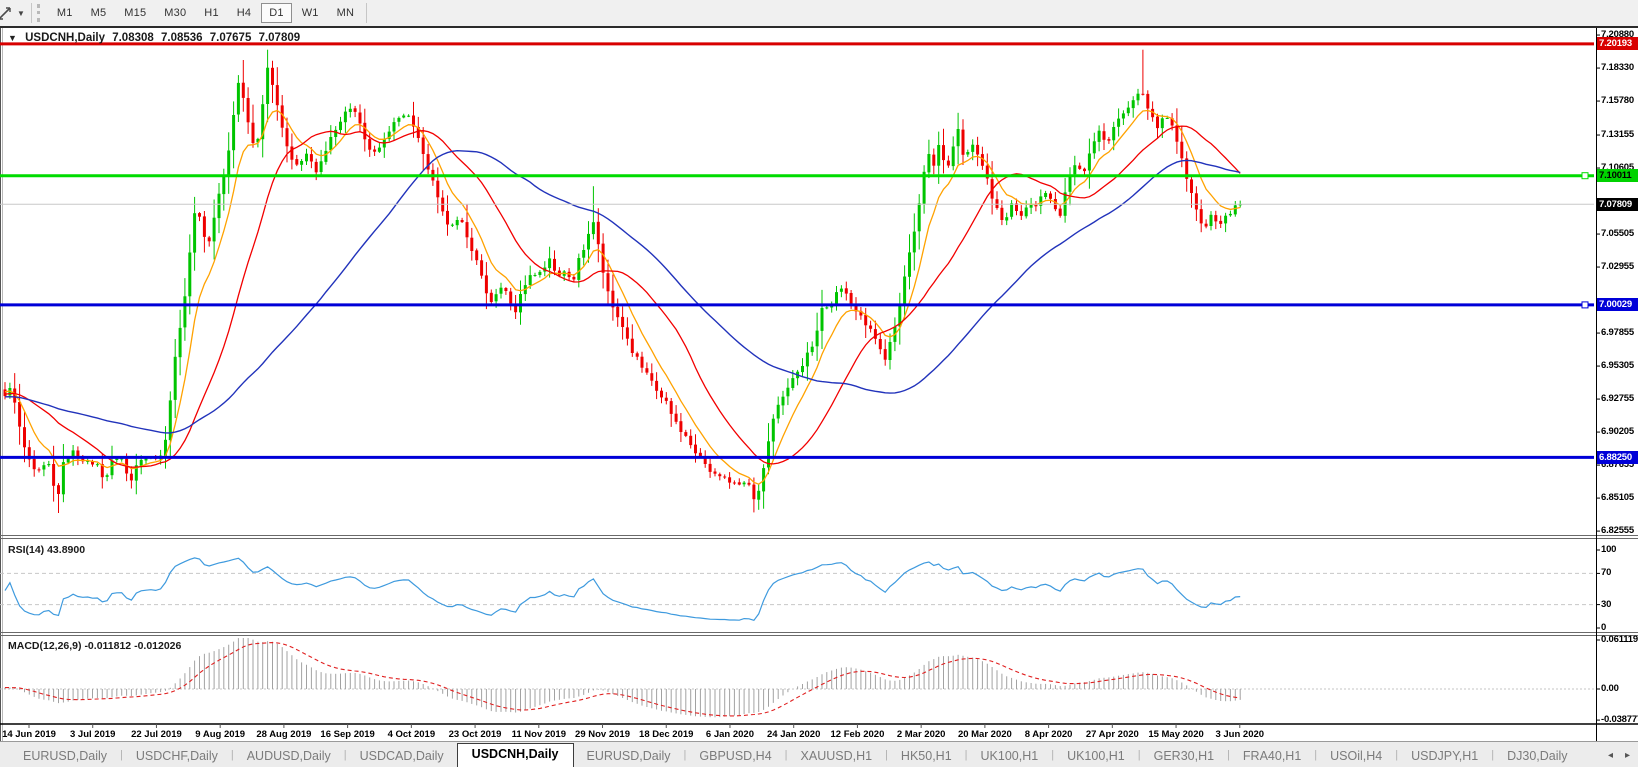 This screenshot has height=767, width=1638. I want to click on chart-symbol-period: USDCNH,Daily, so click(65, 38).